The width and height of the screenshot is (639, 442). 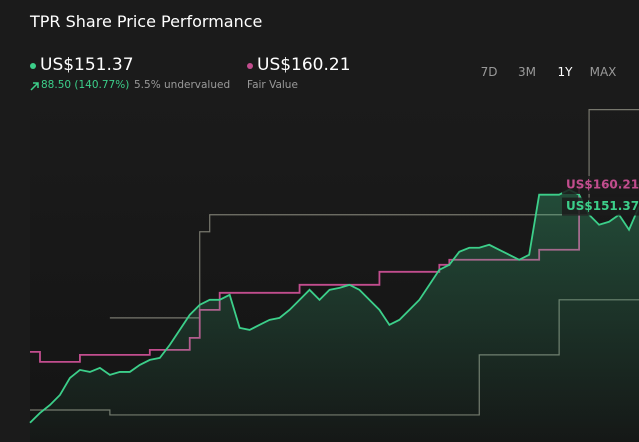 What do you see at coordinates (182, 85) in the screenshot?
I see `valuation: 5.5% undervalued` at bounding box center [182, 85].